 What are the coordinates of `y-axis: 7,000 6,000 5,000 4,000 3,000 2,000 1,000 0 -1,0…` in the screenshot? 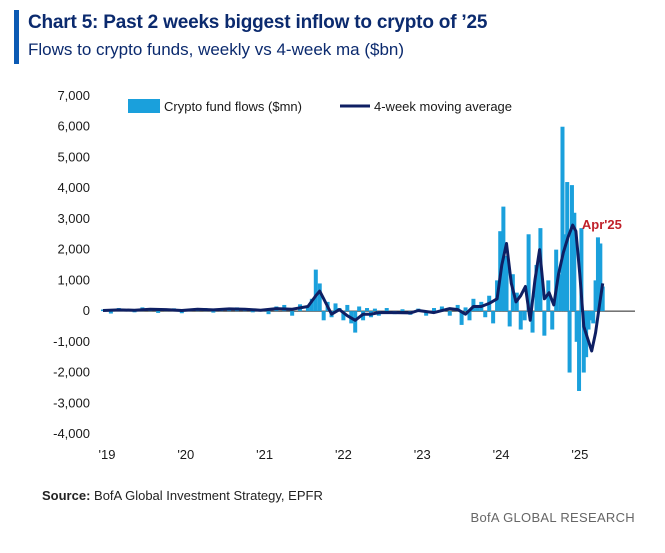 It's located at (71, 264).